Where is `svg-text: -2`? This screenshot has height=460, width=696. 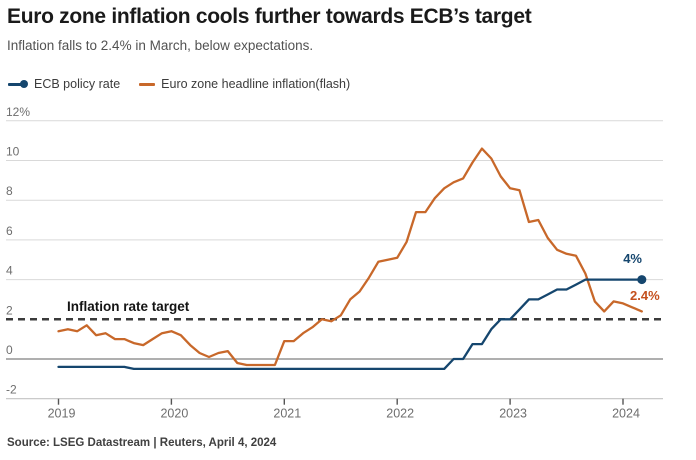 svg-text: -2 is located at coordinates (11, 390).